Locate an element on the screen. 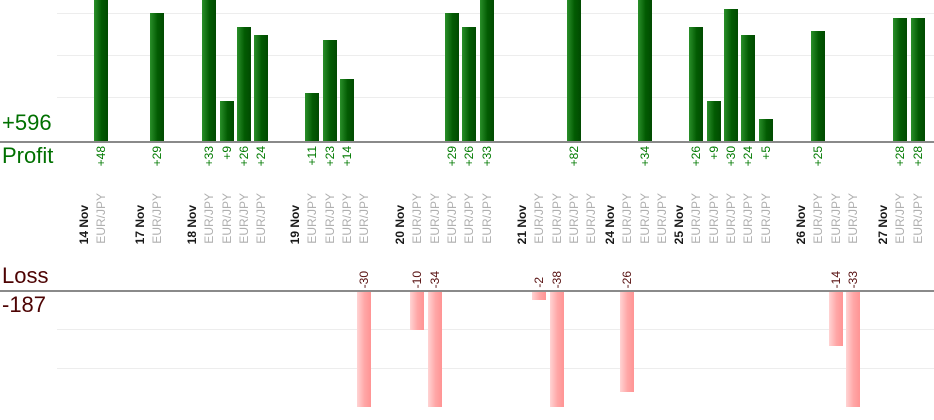  profit-value-label: +26 is located at coordinates (244, 166).